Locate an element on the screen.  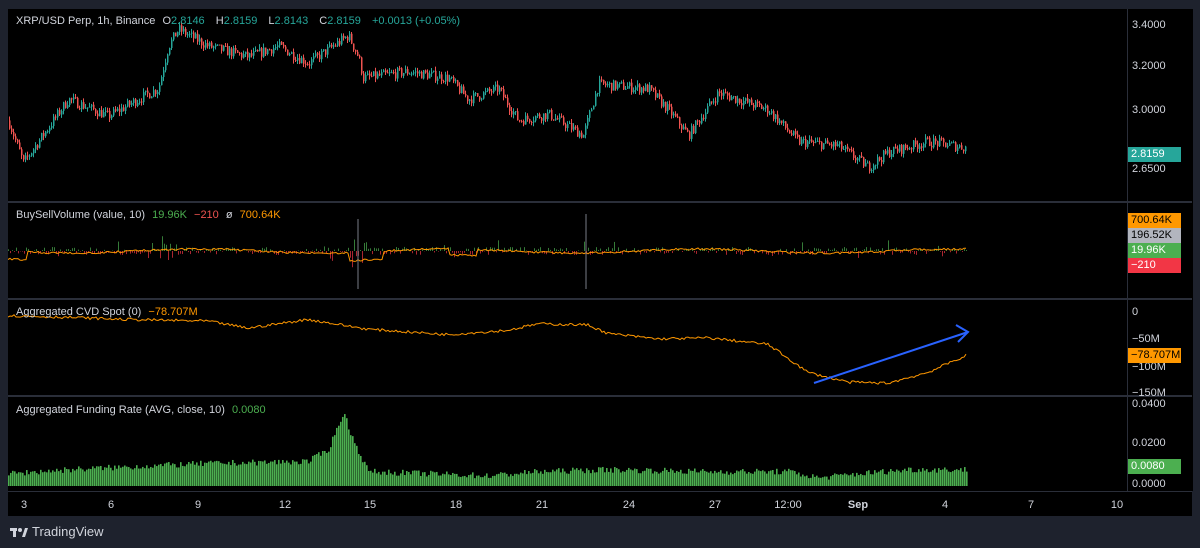
tradingview-logo: TradingView is located at coordinates (57, 531).